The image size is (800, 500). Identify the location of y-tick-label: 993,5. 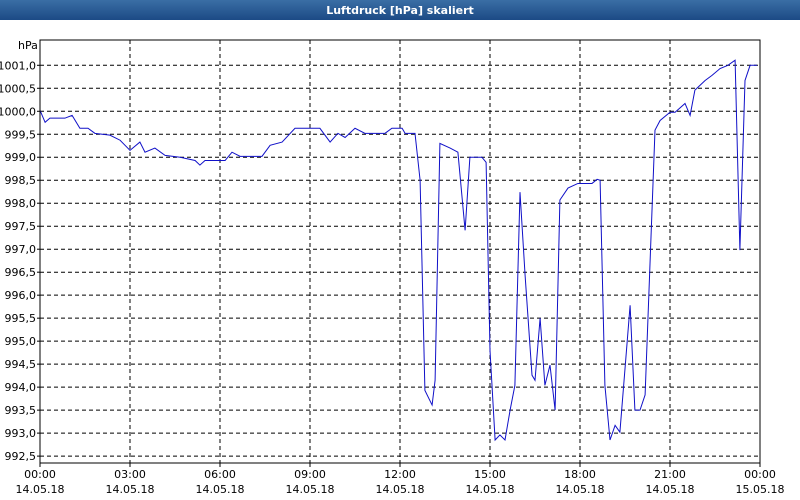
(21, 410).